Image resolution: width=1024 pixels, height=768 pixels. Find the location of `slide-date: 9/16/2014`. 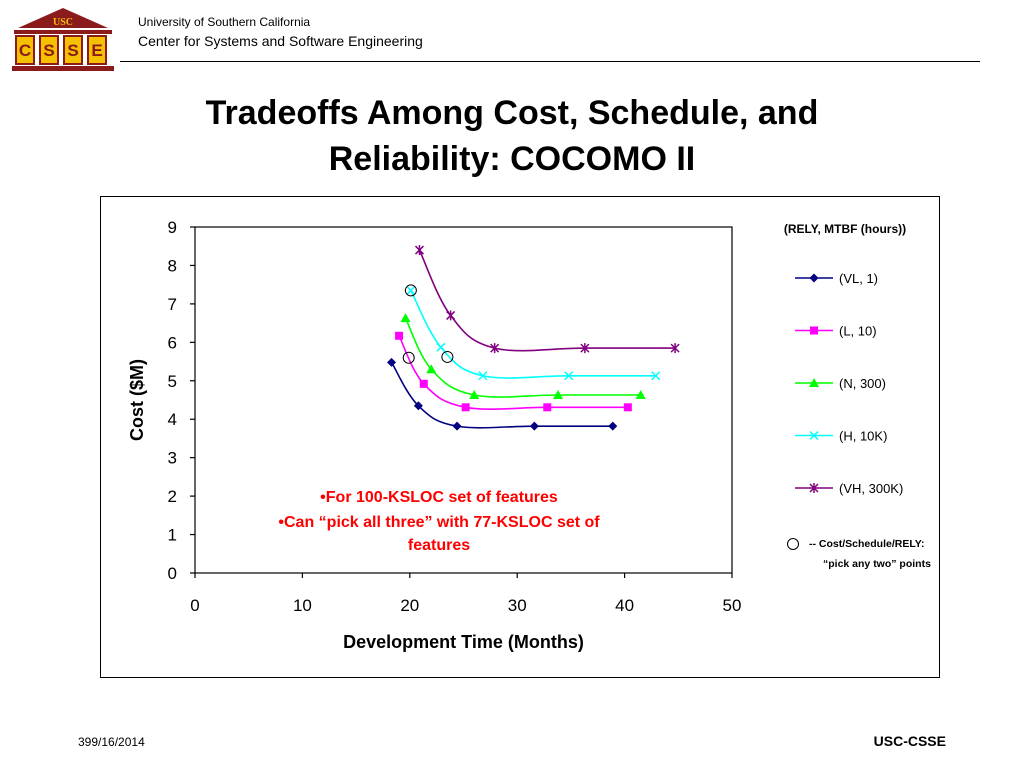

slide-date: 9/16/2014 is located at coordinates (118, 742).